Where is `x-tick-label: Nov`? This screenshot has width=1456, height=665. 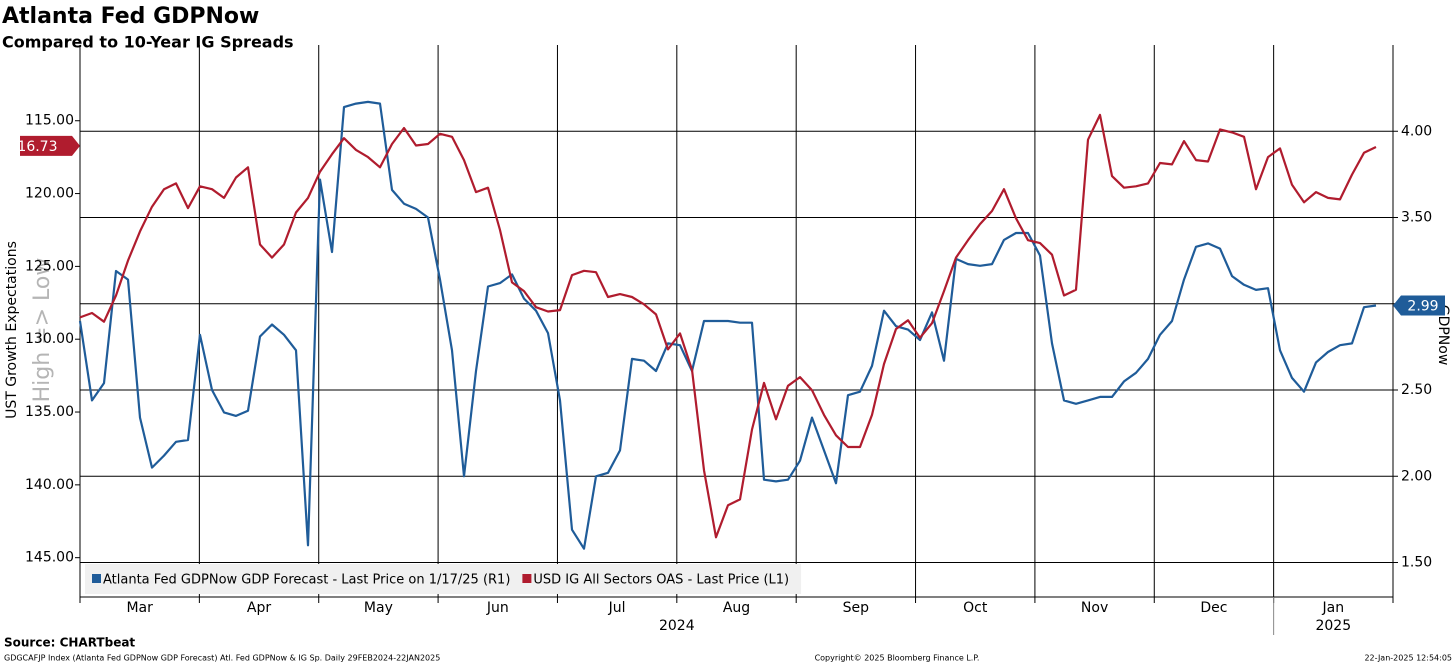
x-tick-label: Nov is located at coordinates (1094, 608).